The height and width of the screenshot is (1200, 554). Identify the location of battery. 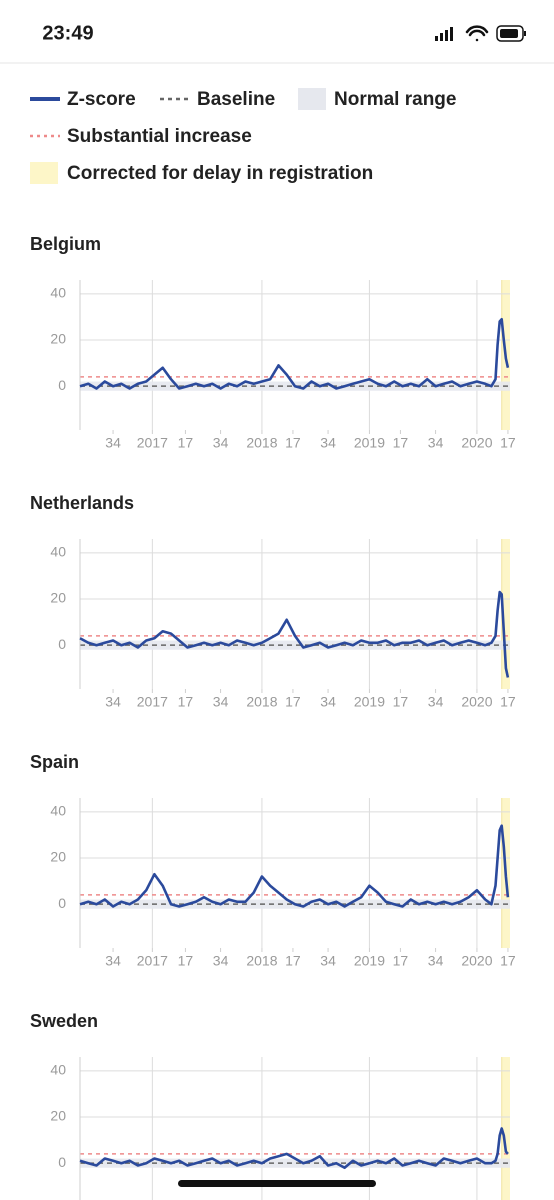
(510, 33).